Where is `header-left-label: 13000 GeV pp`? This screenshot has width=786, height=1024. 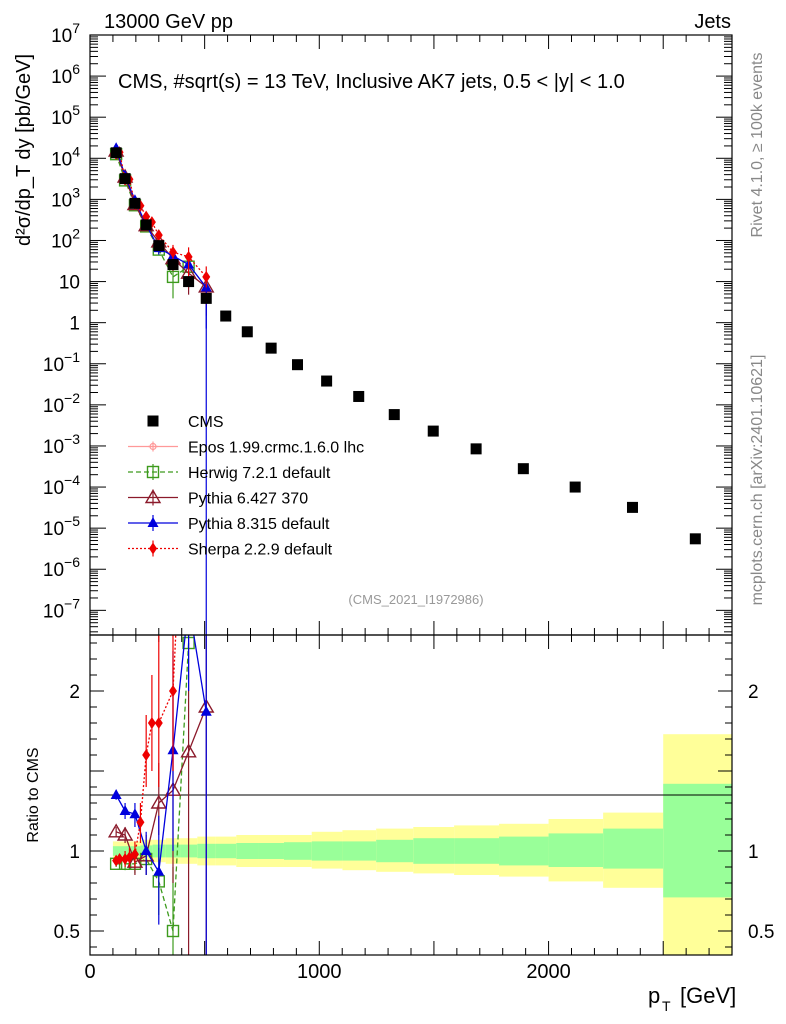
header-left-label: 13000 GeV pp is located at coordinates (168, 22).